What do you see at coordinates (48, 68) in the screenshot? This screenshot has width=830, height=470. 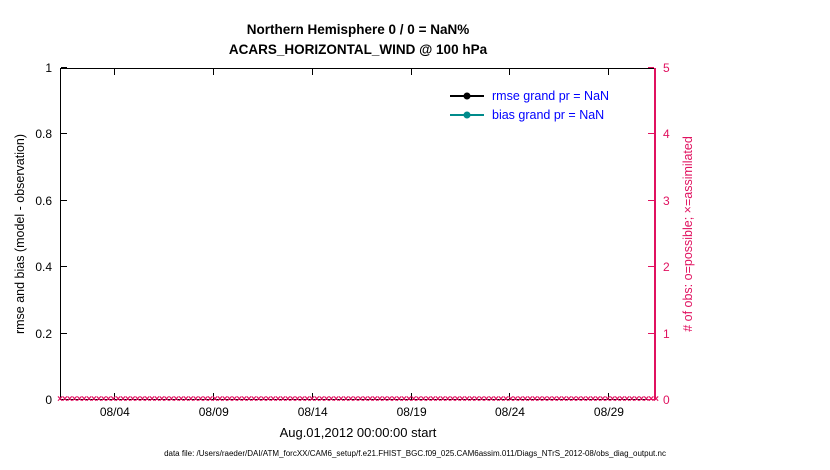 I see `left-tick-label: 1` at bounding box center [48, 68].